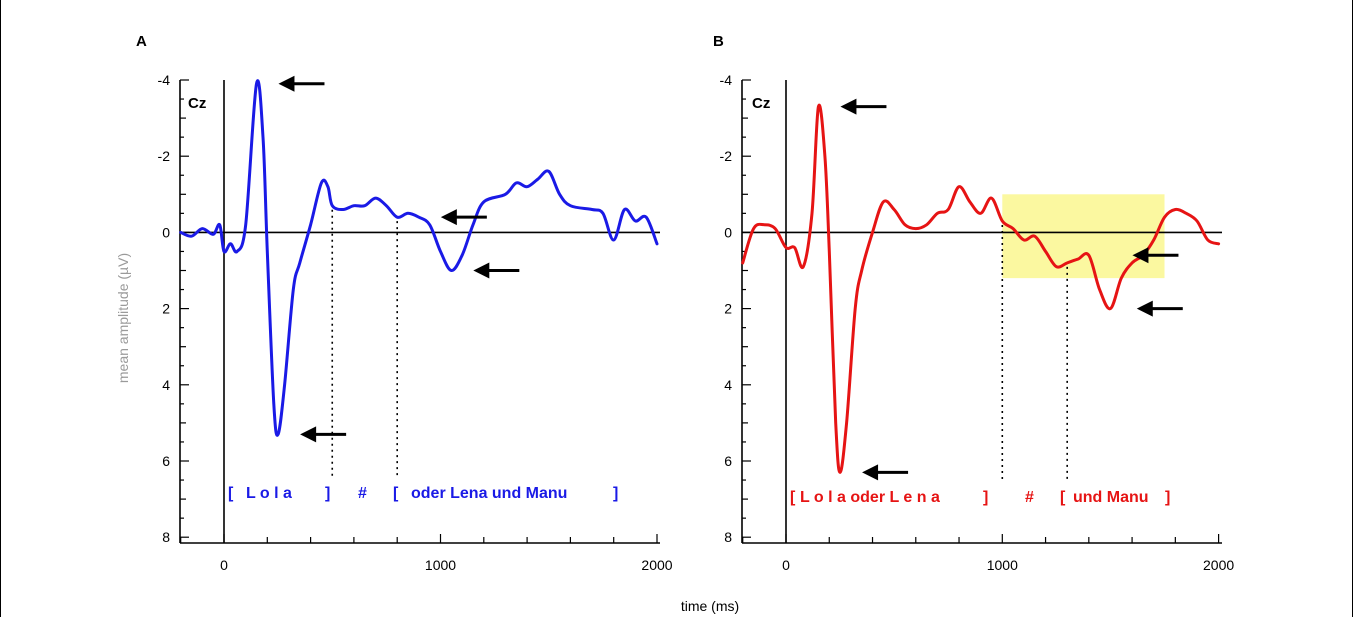 The width and height of the screenshot is (1357, 617). Describe the element at coordinates (1083, 236) in the screenshot. I see `panel-b-highlight-region` at that location.